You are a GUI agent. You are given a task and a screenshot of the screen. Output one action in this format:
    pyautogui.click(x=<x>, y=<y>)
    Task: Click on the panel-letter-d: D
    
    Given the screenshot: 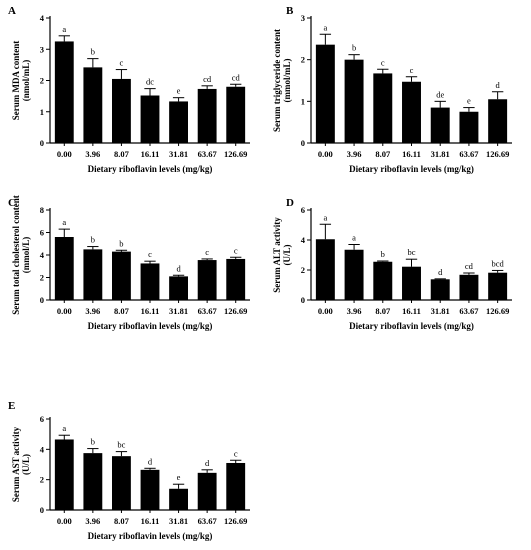 What is the action you would take?
    pyautogui.click(x=290, y=203)
    